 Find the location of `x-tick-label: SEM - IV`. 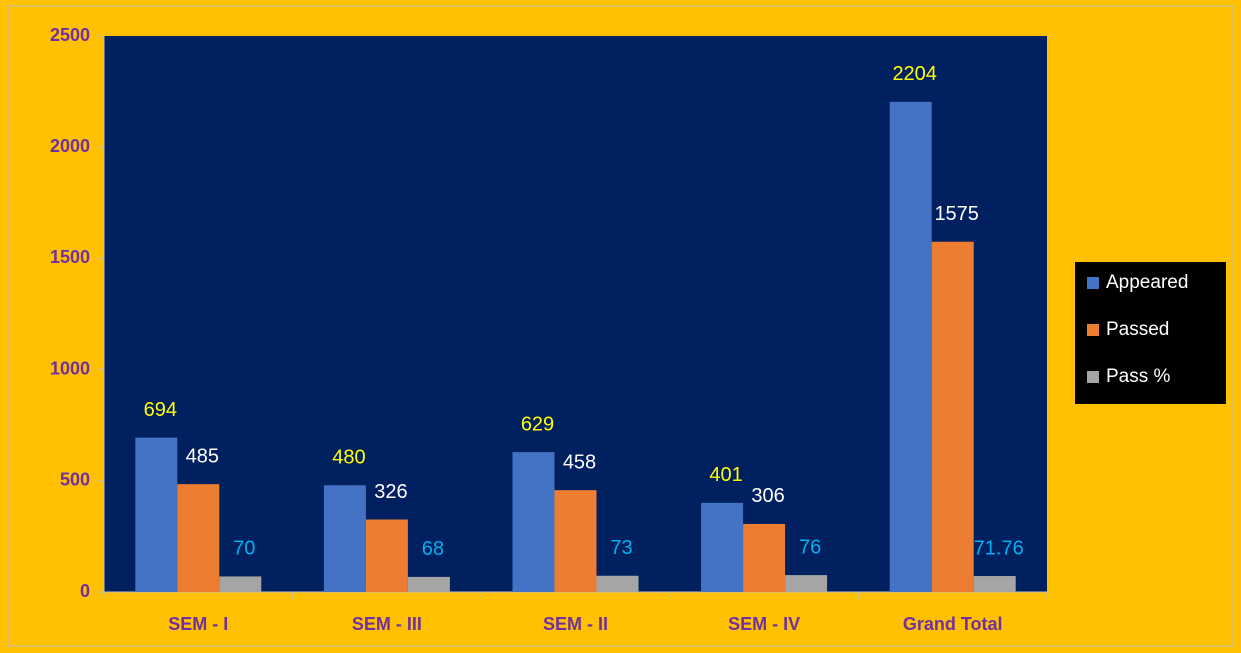

x-tick-label: SEM - IV is located at coordinates (764, 624).